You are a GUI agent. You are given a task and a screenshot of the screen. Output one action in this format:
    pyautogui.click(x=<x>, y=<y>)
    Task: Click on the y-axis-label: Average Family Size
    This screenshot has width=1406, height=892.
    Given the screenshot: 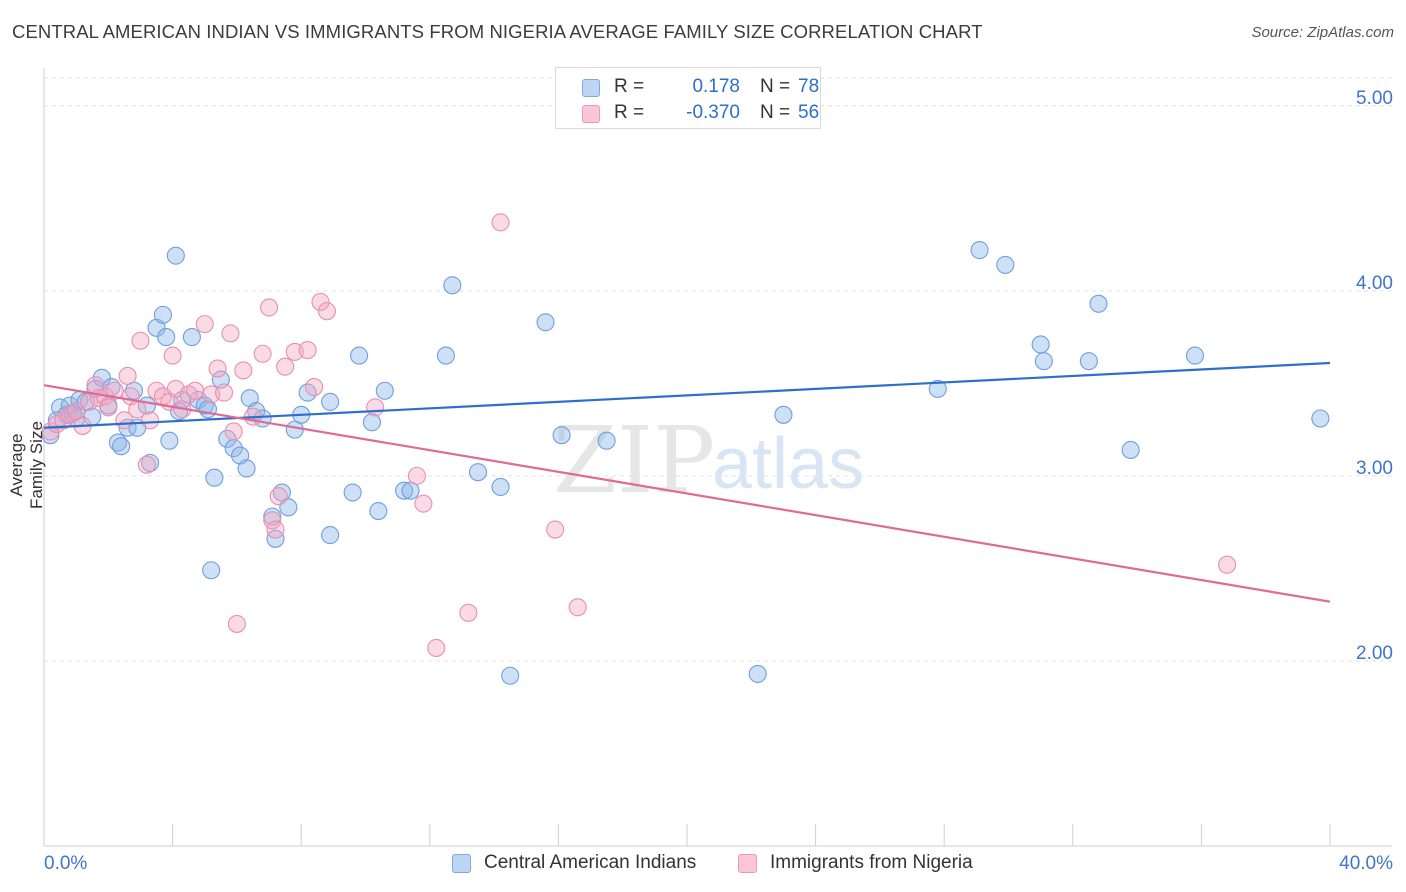 What is the action you would take?
    pyautogui.click(x=26, y=465)
    